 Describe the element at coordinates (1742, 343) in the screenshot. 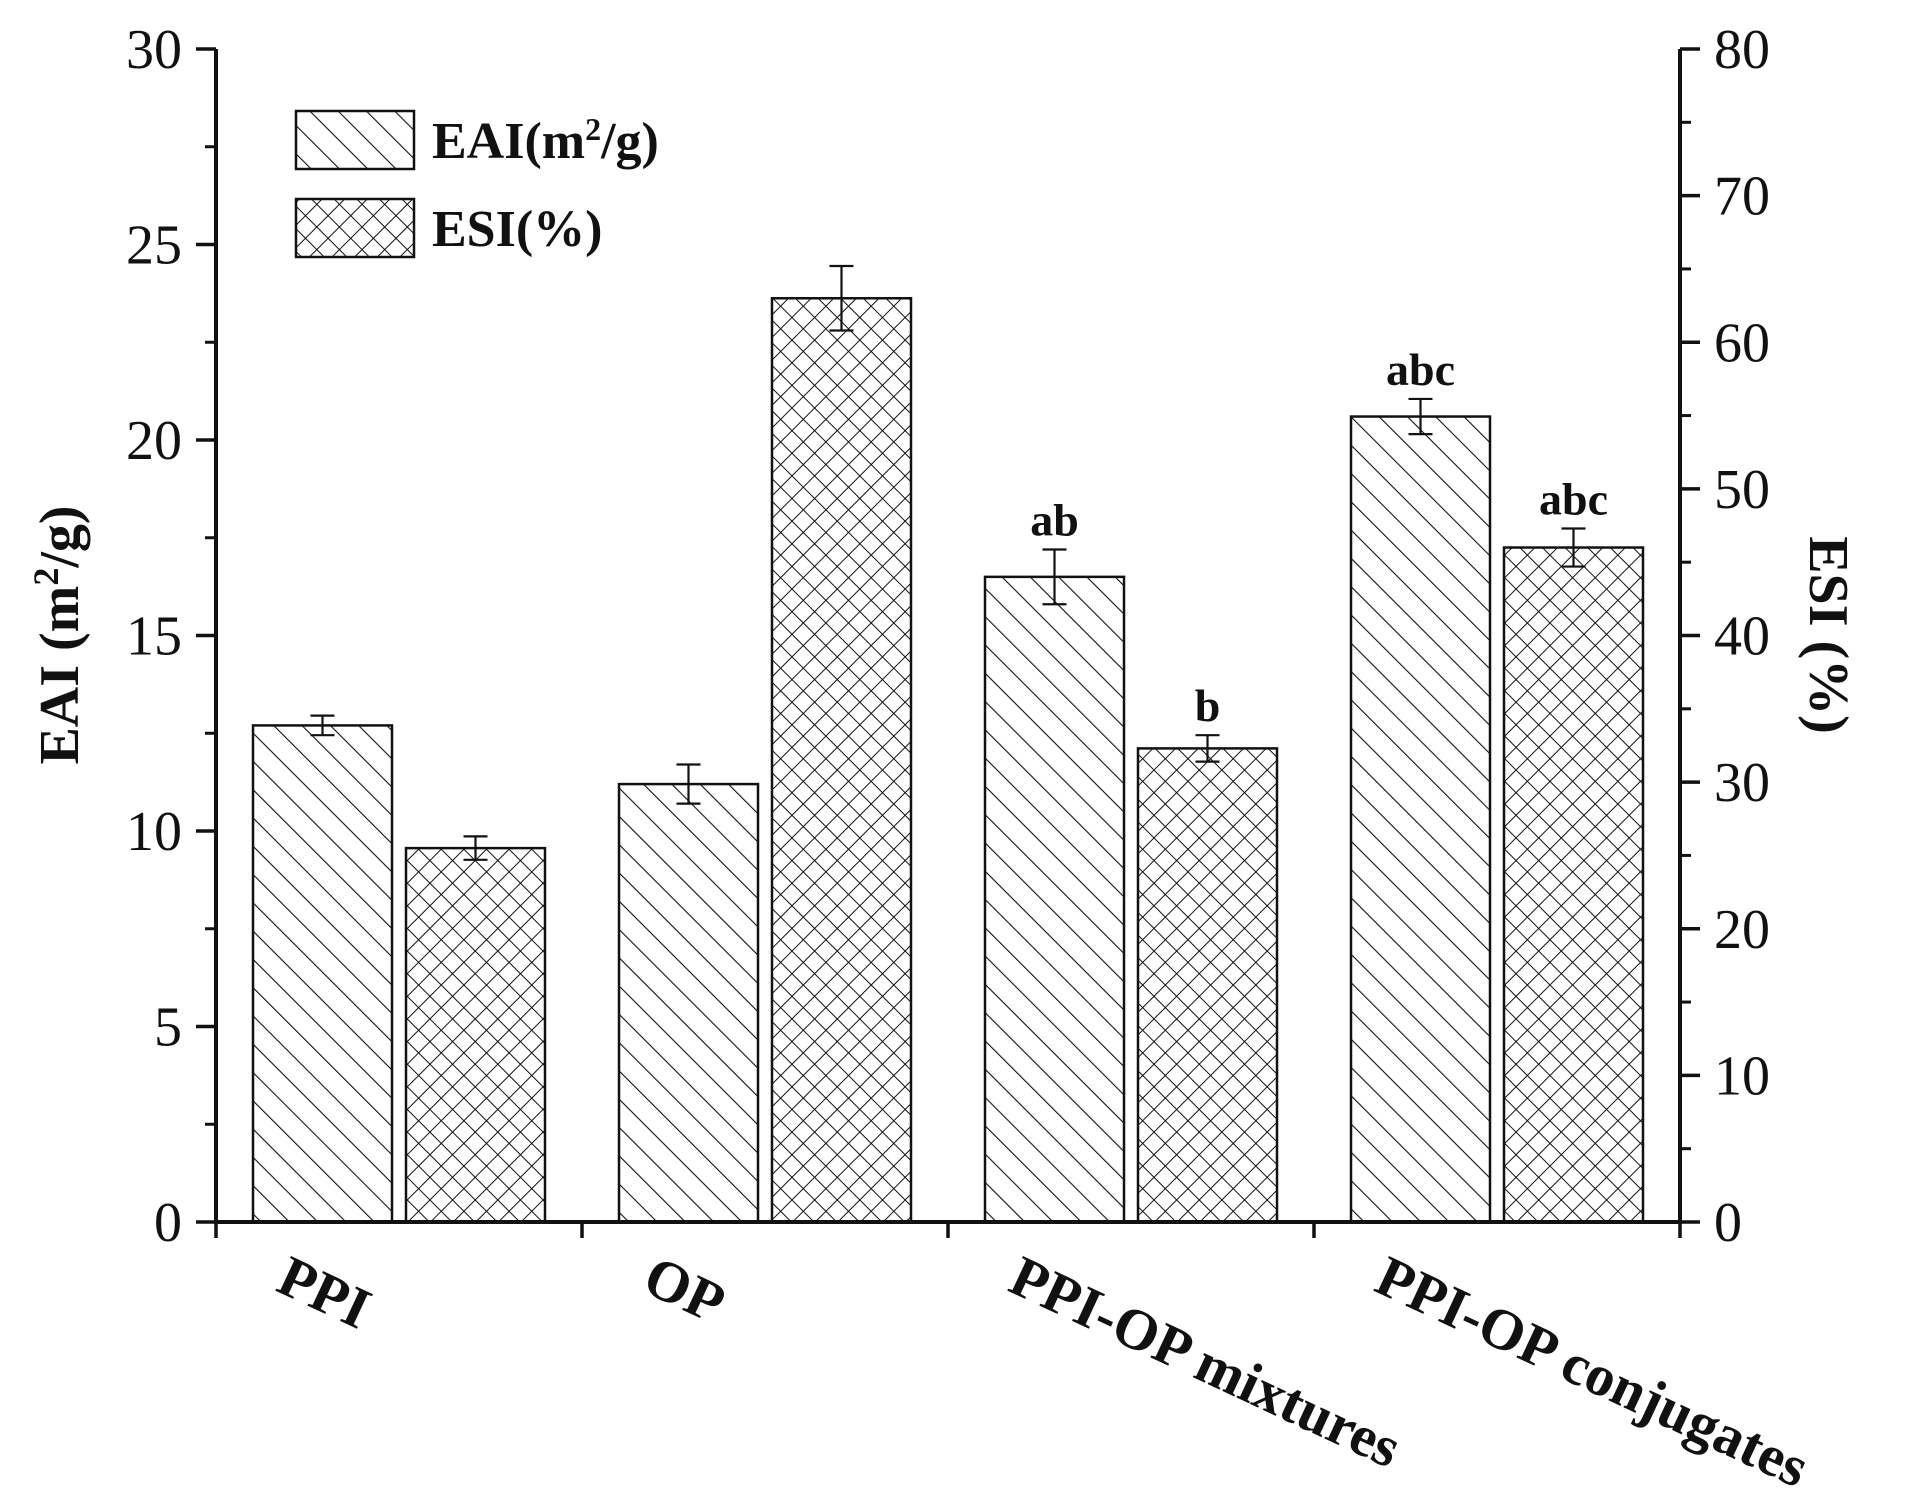

I see `y2-tick-label: 60` at that location.